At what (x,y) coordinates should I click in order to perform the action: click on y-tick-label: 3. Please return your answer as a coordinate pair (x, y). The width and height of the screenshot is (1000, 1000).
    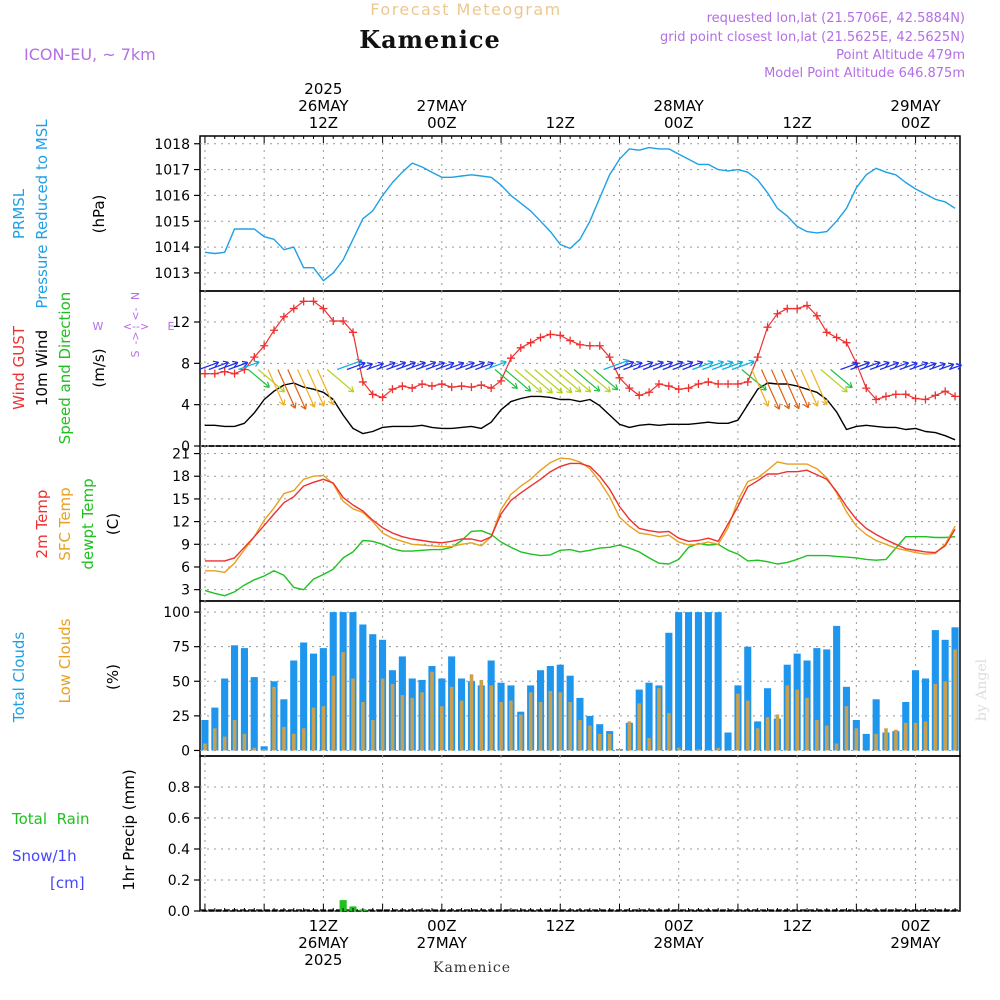
    Looking at the image, I should click on (185, 591).